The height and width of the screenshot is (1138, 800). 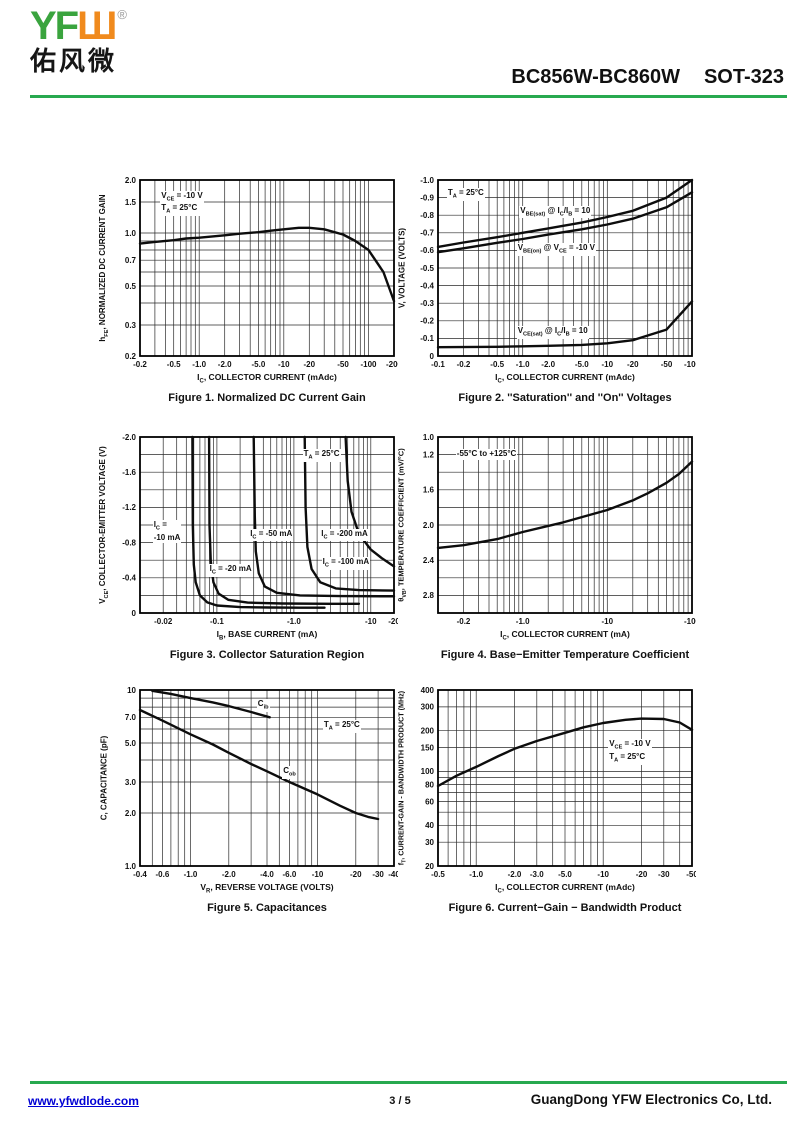 I want to click on curve-ic-20-ma, so click(x=284, y=520).